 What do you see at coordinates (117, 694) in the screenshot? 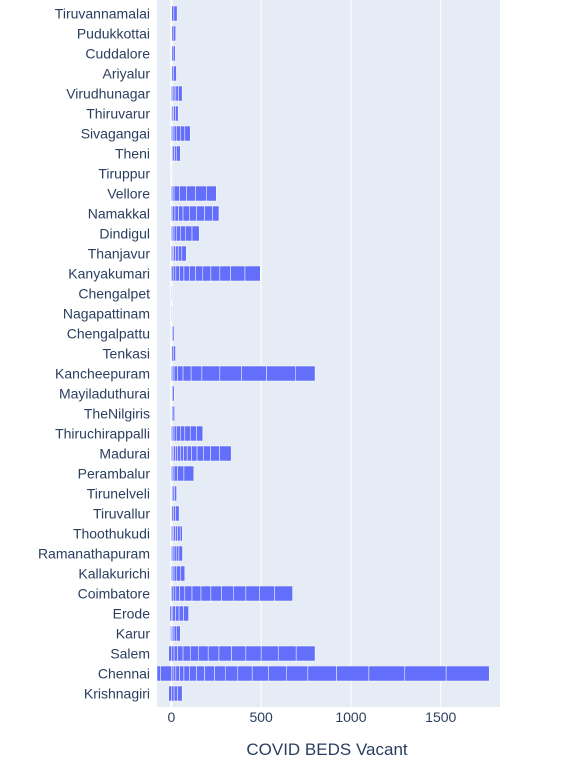
I see `y-tick-label: Krishnagiri` at bounding box center [117, 694].